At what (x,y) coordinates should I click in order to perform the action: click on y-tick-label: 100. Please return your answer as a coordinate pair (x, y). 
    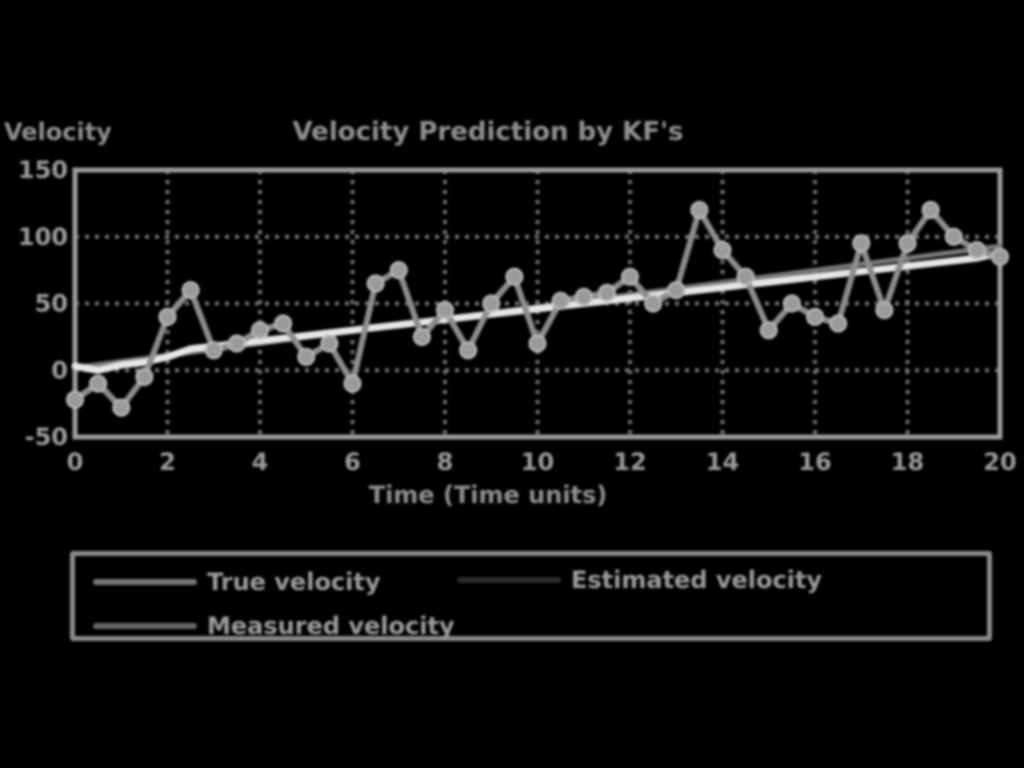
    Looking at the image, I should click on (43, 237).